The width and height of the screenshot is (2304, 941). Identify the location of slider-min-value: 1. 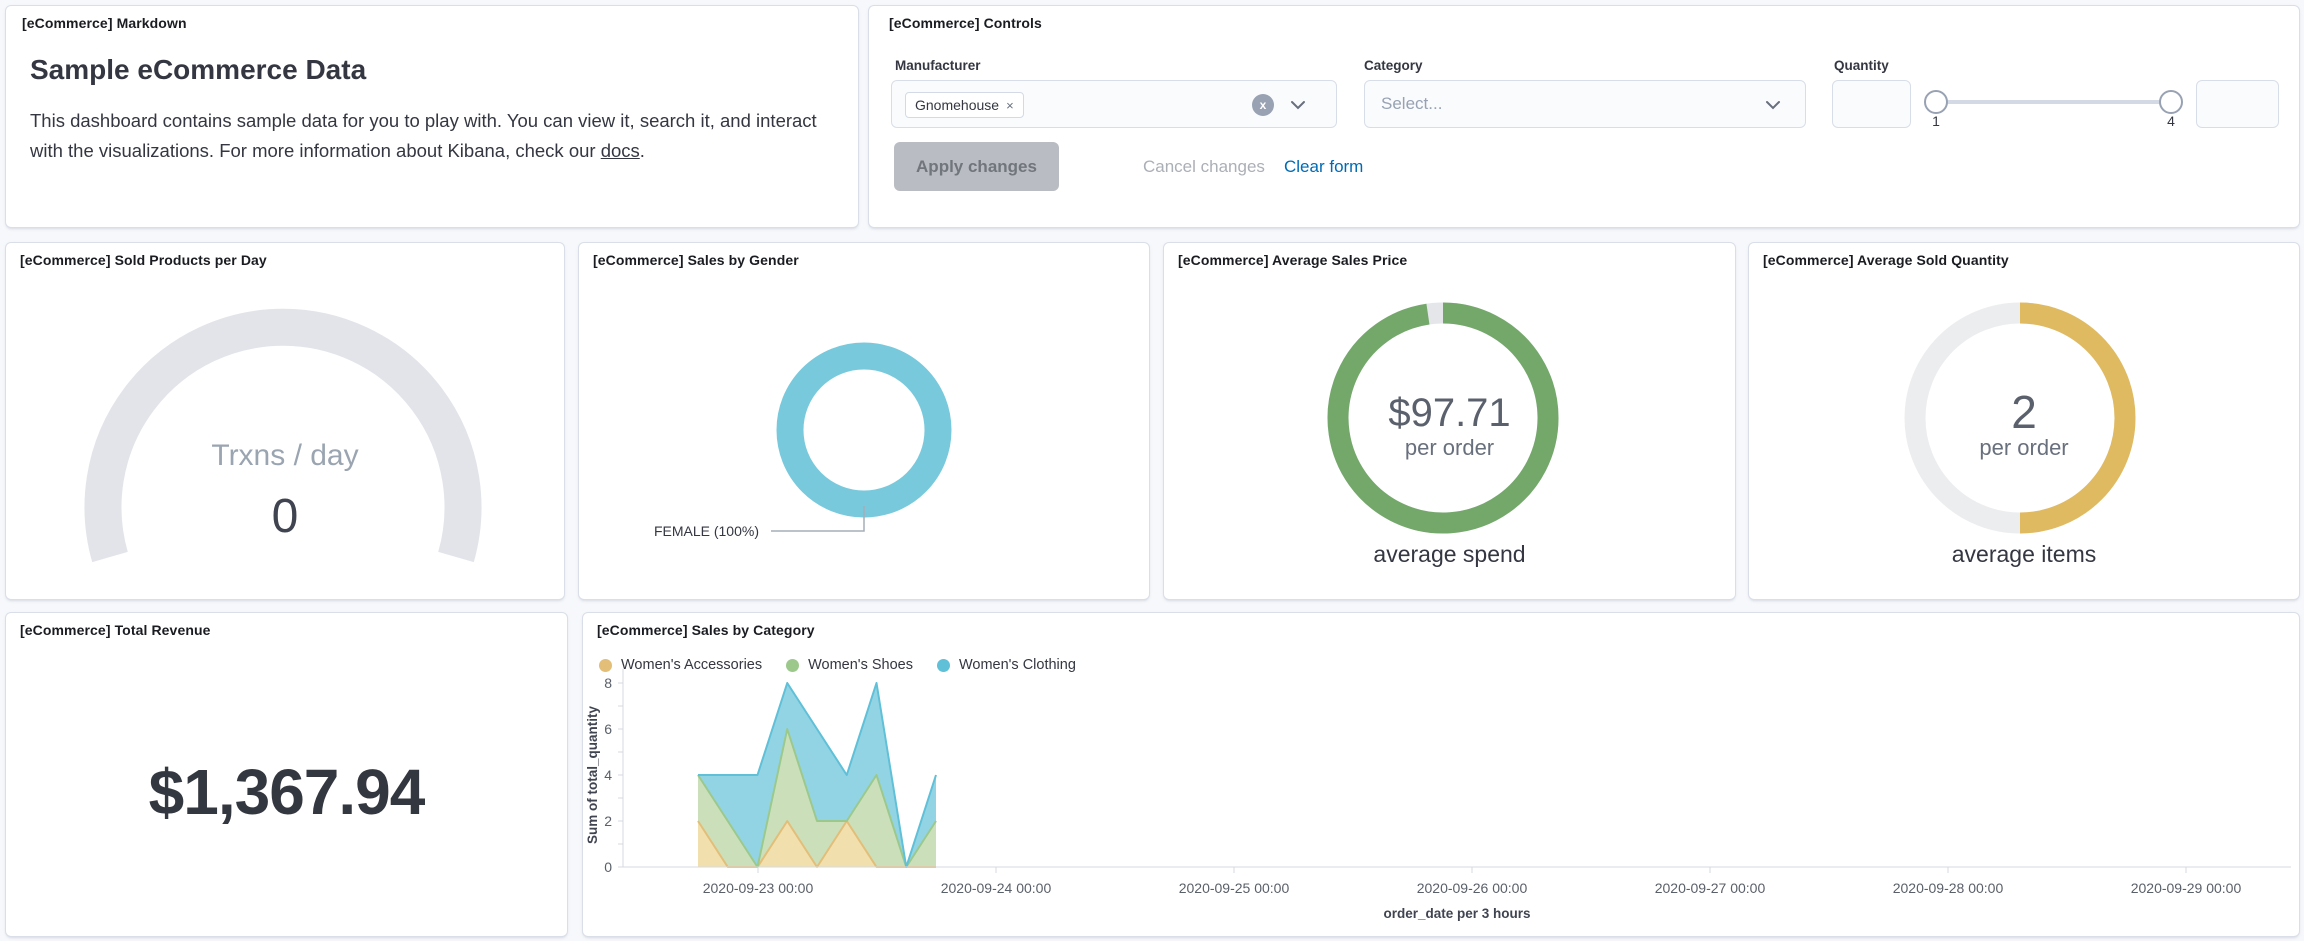
(1936, 121).